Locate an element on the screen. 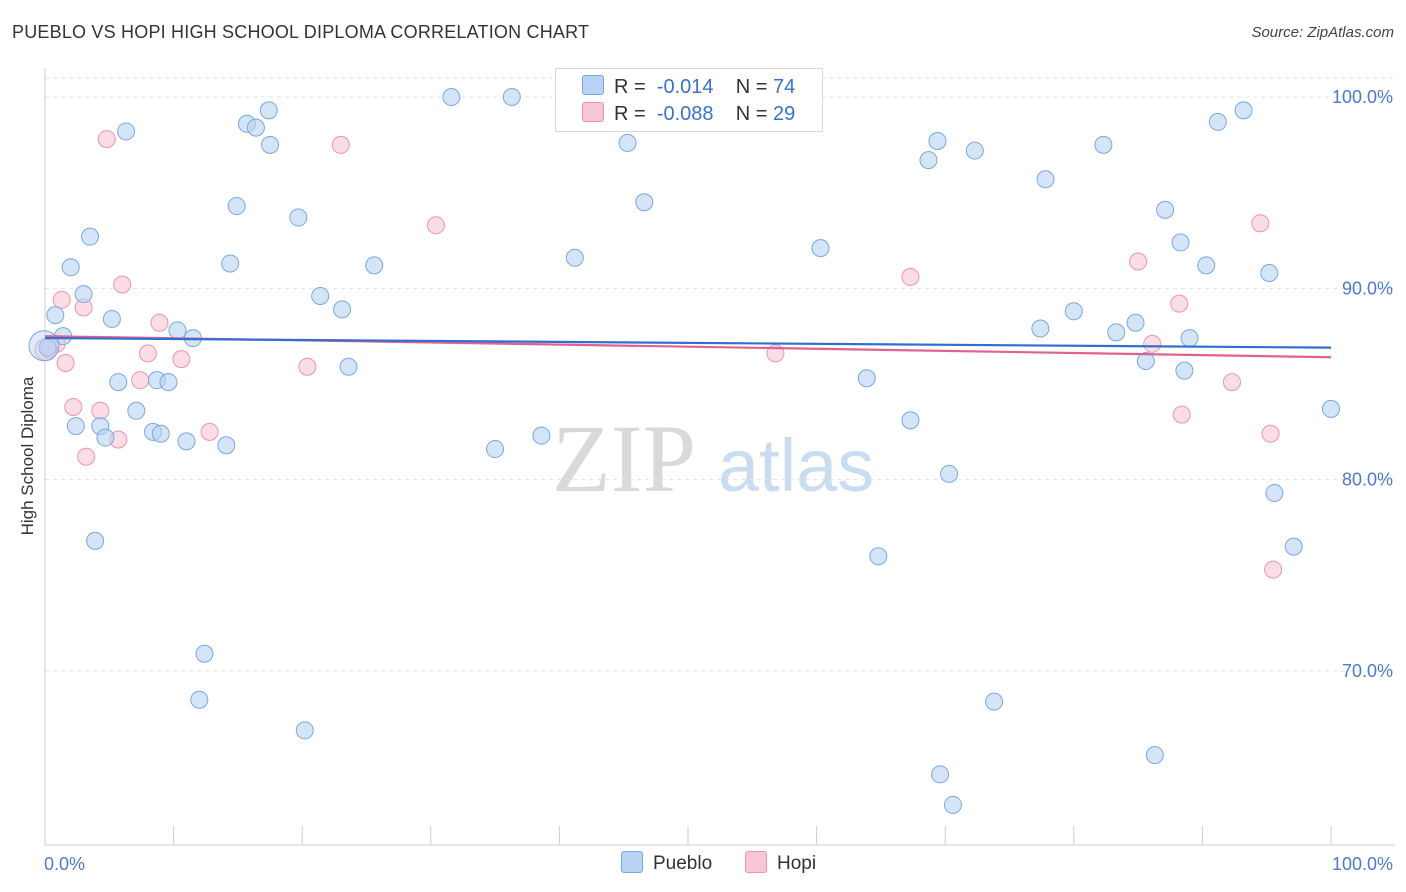 Image resolution: width=1406 pixels, height=892 pixels. watermark-atlas: atlas is located at coordinates (796, 465).